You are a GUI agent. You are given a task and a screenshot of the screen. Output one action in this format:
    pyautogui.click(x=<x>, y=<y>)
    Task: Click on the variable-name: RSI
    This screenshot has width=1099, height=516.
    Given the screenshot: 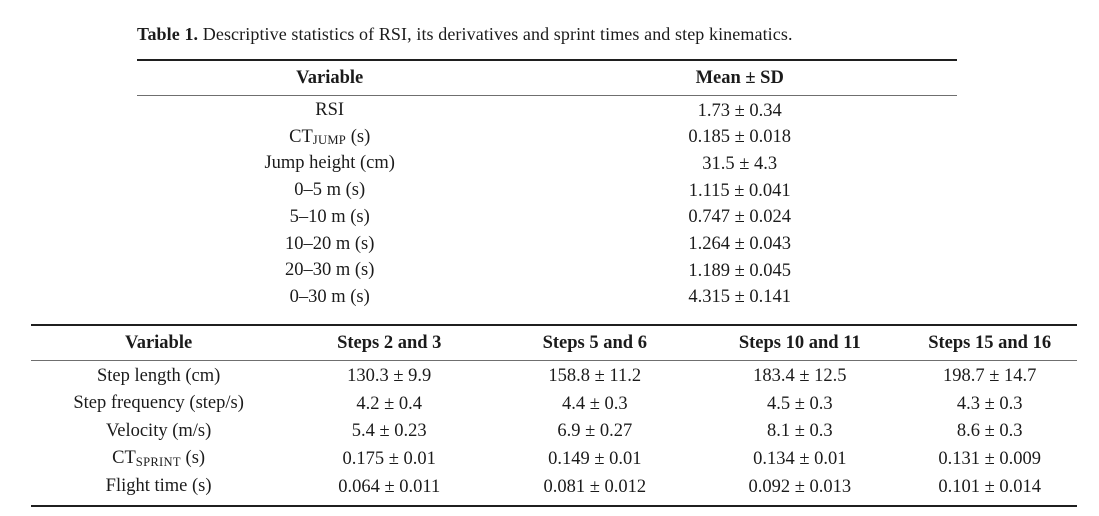 What is the action you would take?
    pyautogui.click(x=330, y=110)
    